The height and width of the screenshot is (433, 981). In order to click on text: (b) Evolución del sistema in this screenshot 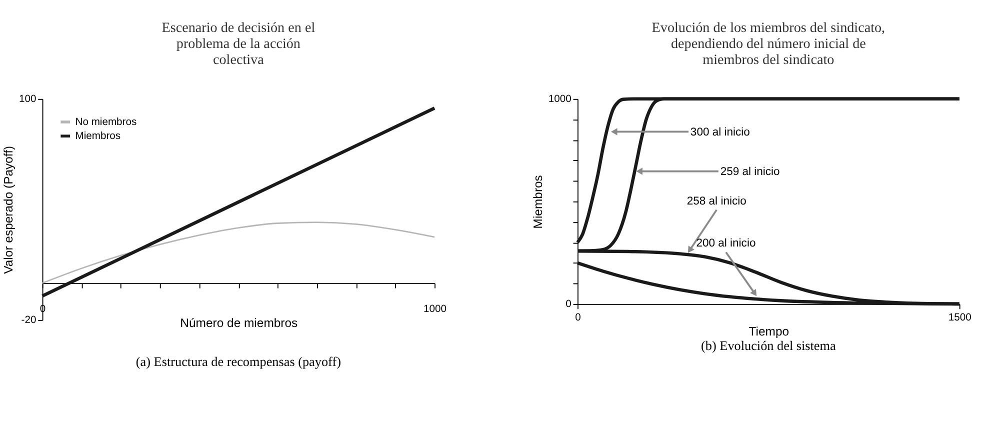, I will do `click(768, 346)`.